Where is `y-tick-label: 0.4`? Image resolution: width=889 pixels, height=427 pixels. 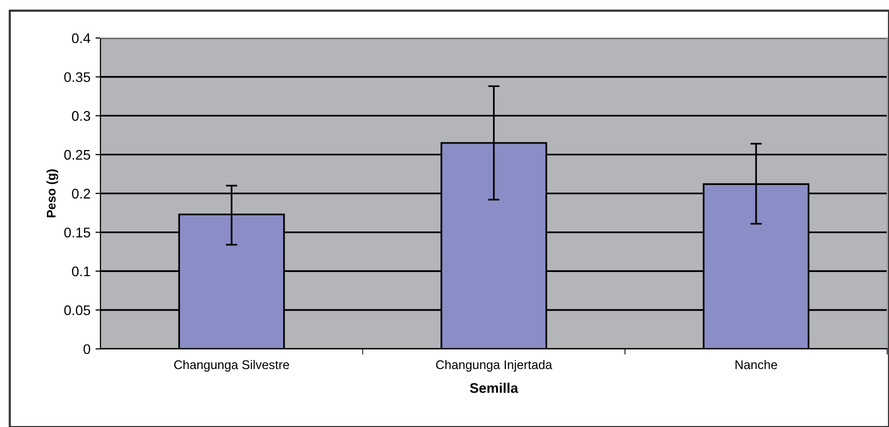 y-tick-label: 0.4 is located at coordinates (81, 38).